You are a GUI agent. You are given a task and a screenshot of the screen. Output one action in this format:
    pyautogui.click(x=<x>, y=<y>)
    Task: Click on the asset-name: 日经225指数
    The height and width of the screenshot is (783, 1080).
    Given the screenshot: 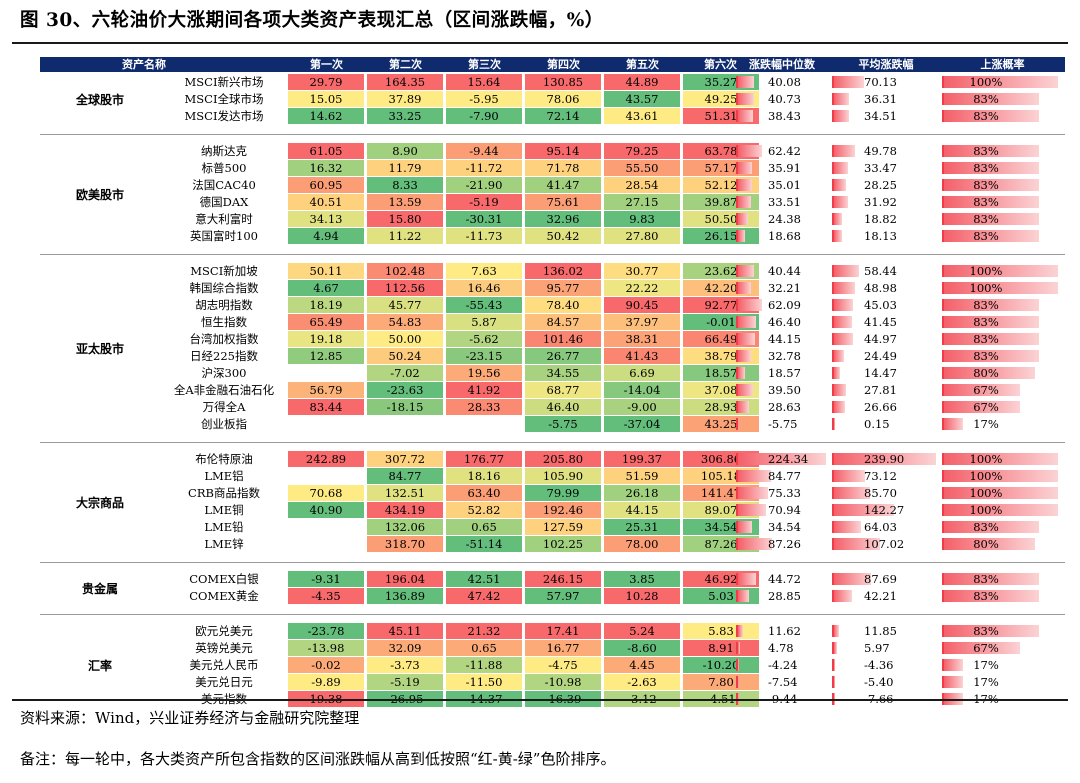 What is the action you would take?
    pyautogui.click(x=224, y=356)
    